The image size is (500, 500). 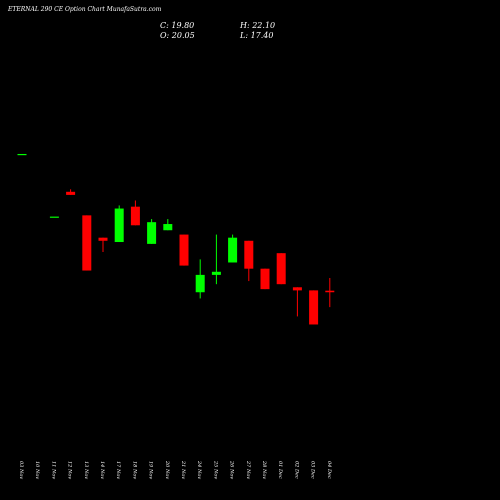 I want to click on x-tick-label: 12 Nov, so click(x=70, y=470).